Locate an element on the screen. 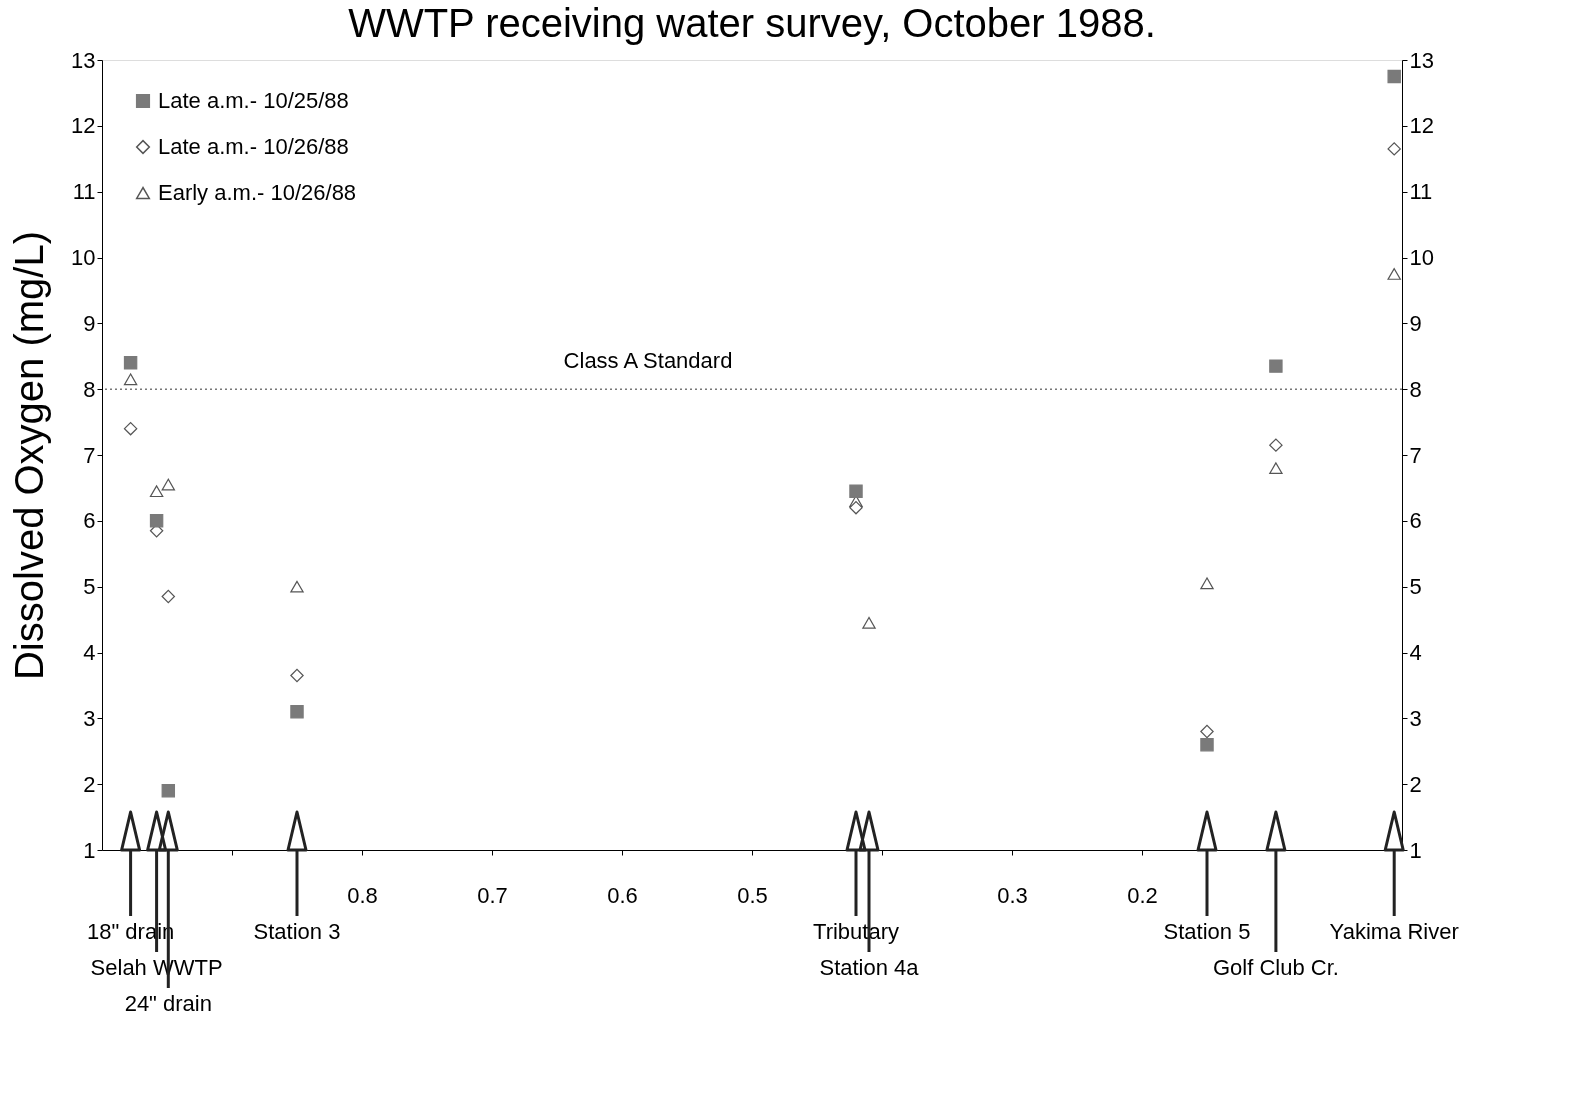 The image size is (1581, 1109). chart-title: WWTP receiving water survey, October 1988. is located at coordinates (752, 23).